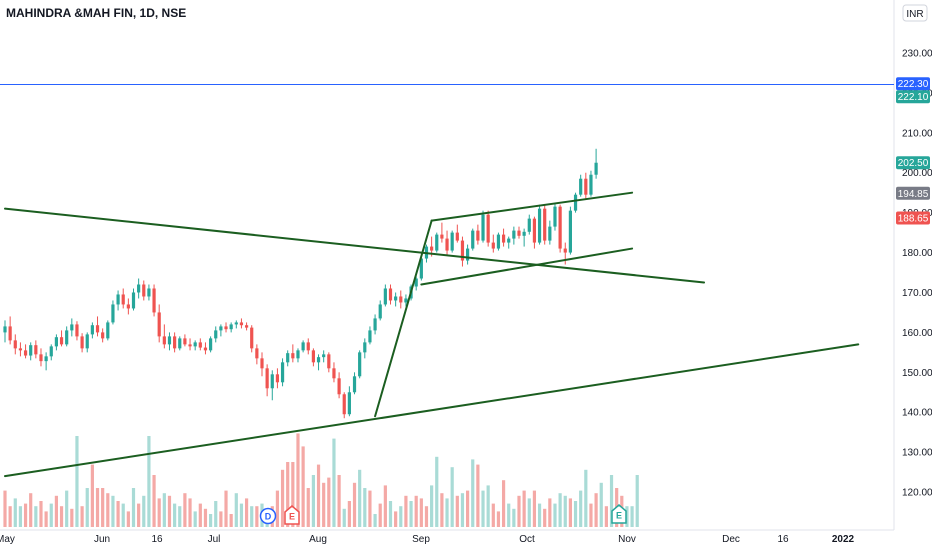 Image resolution: width=932 pixels, height=550 pixels. What do you see at coordinates (913, 219) in the screenshot?
I see `price-tag-label: 188.65` at bounding box center [913, 219].